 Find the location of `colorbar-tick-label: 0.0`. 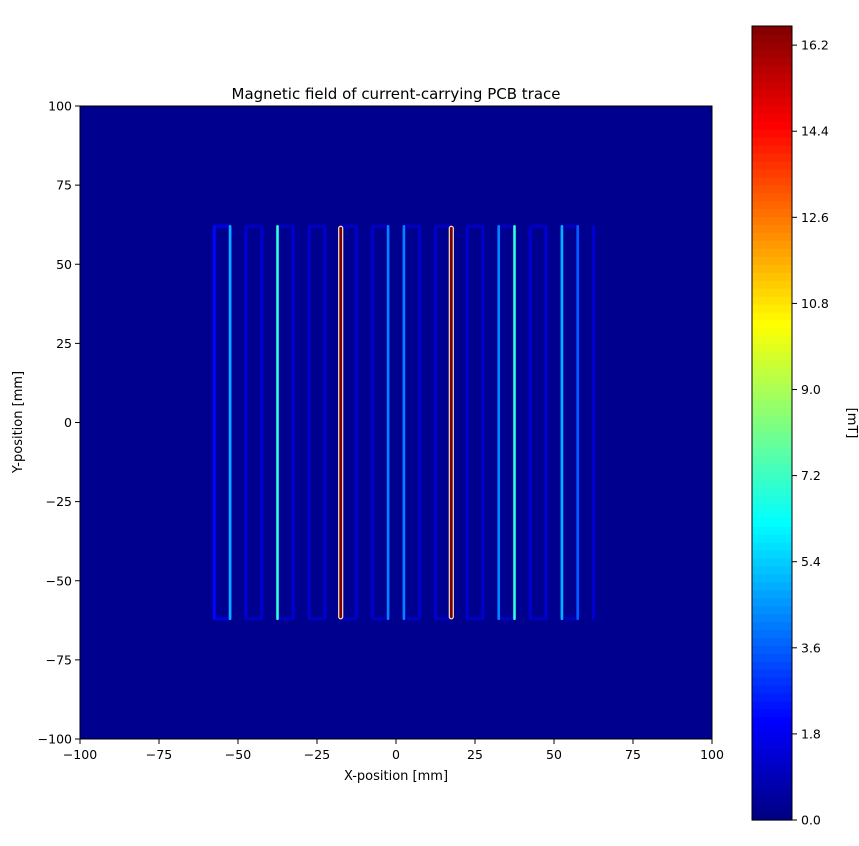

colorbar-tick-label: 0.0 is located at coordinates (811, 820).